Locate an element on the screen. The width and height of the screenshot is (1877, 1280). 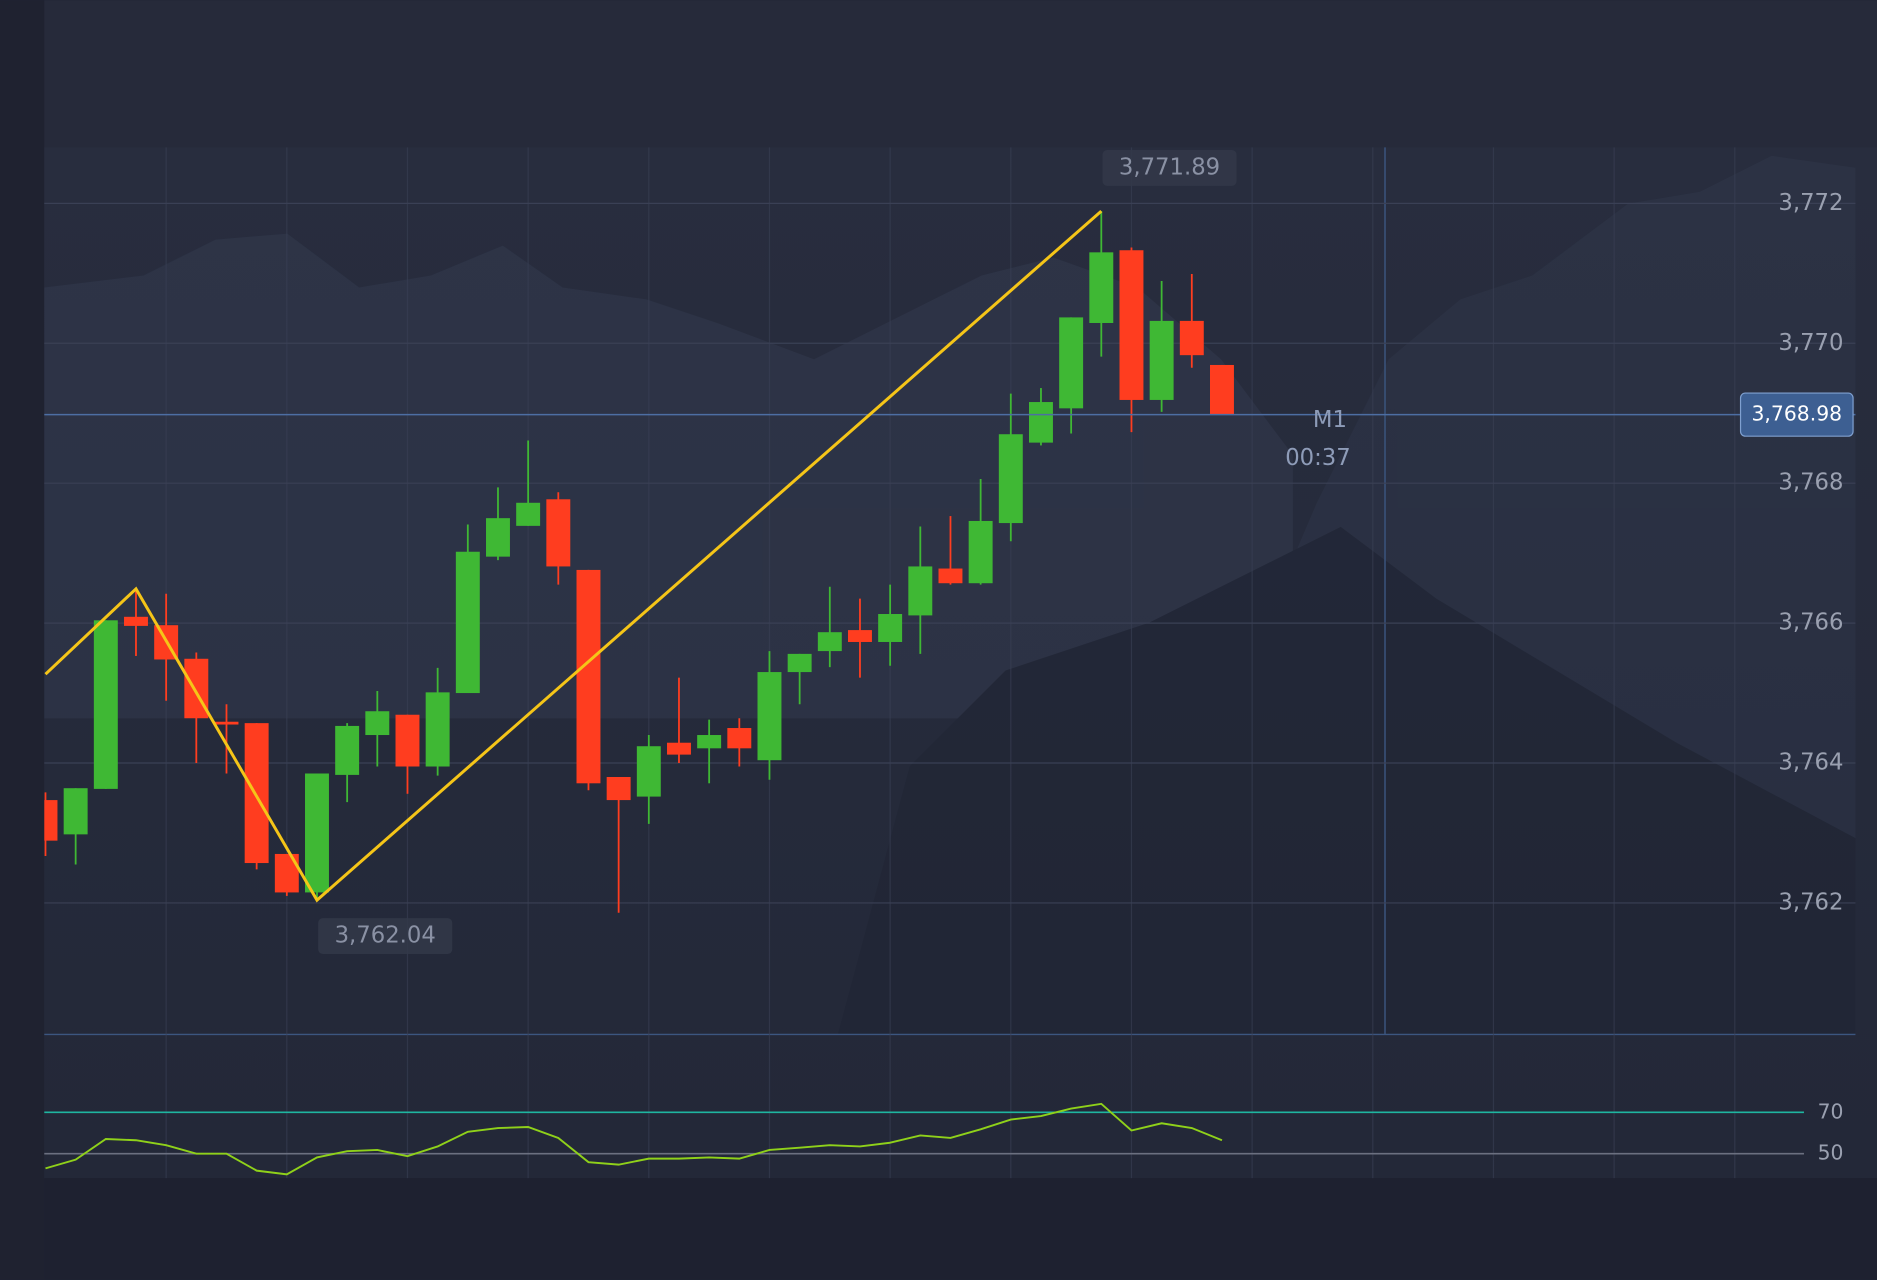
bottom-area is located at coordinates (960, 1229).